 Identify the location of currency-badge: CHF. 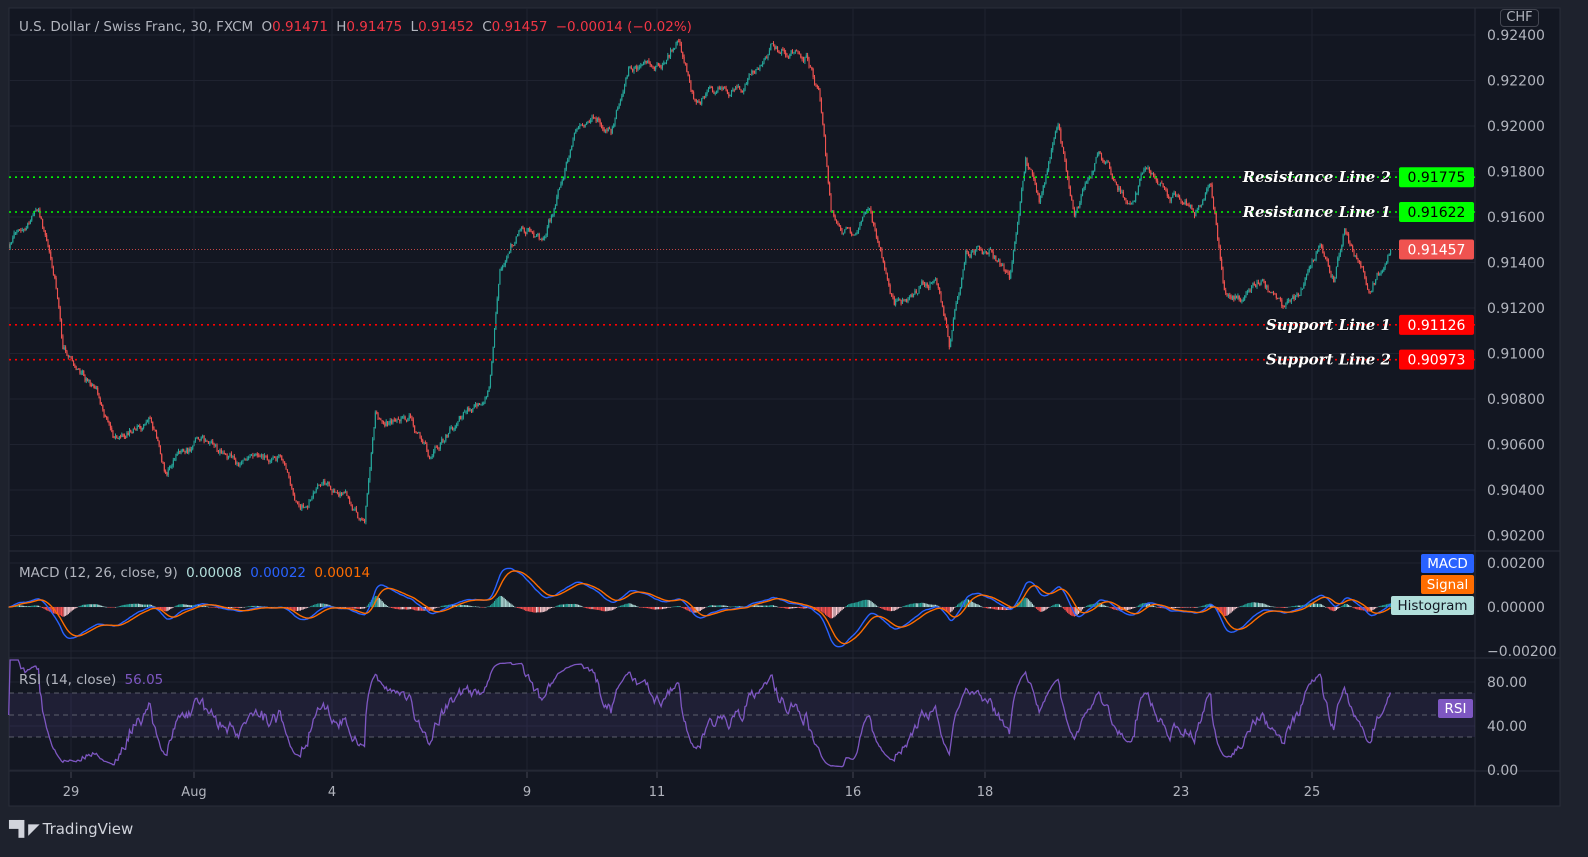
(1519, 18).